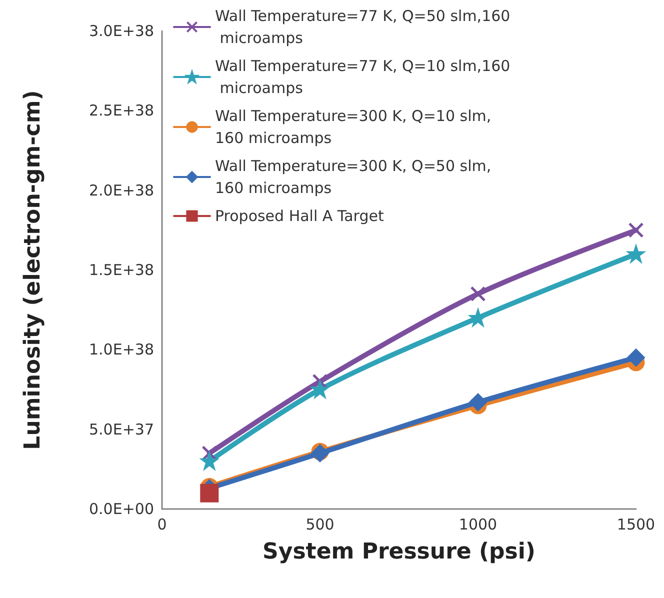 The image size is (664, 598). Describe the element at coordinates (299, 216) in the screenshot. I see `legend-label: Proposed Hall A Target` at that location.